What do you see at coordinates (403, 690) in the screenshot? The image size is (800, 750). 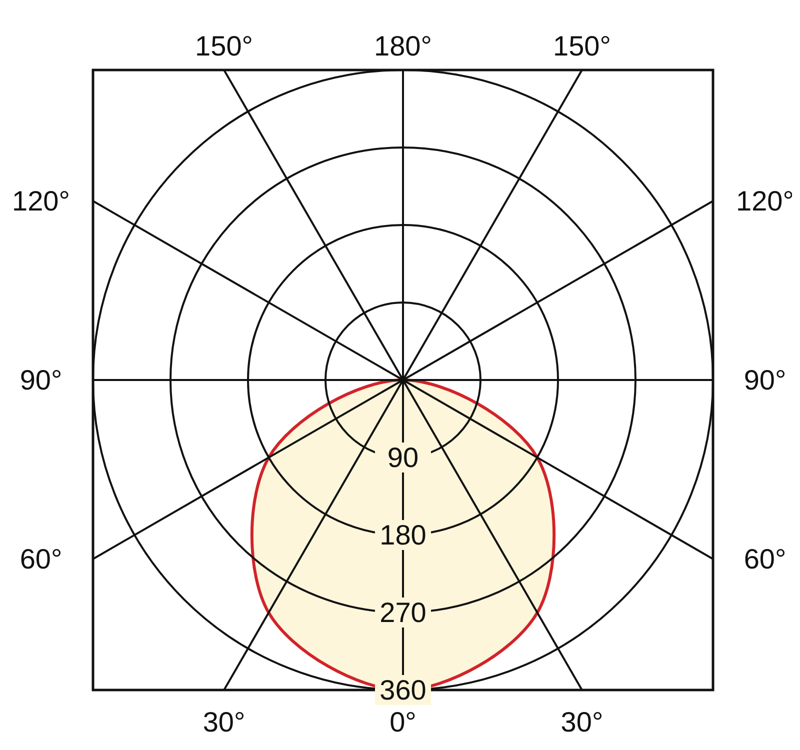 I see `y-tick-label: 360` at bounding box center [403, 690].